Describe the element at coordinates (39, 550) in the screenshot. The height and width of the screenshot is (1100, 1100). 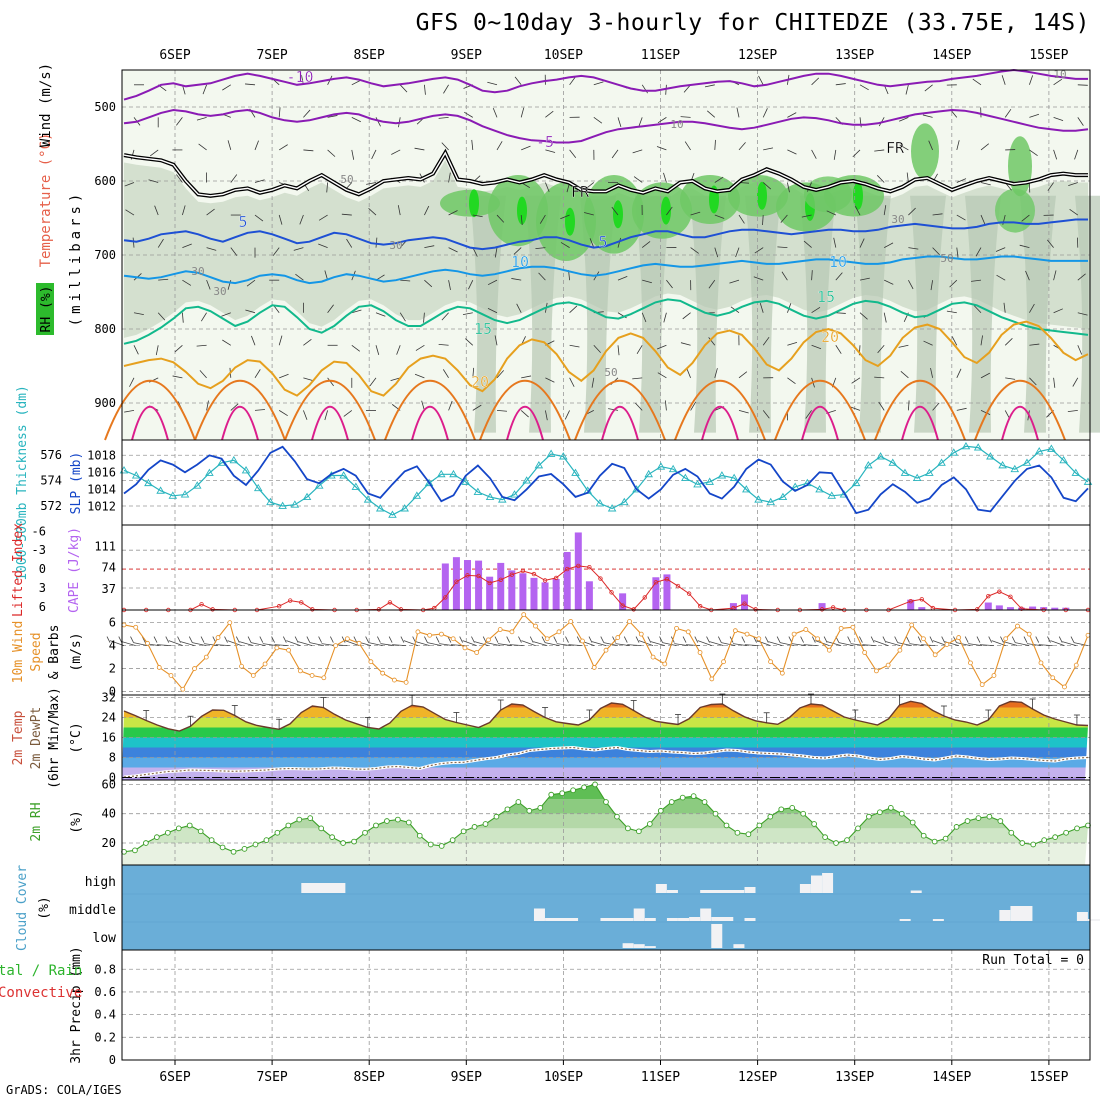
I see `ytick-lifted-index: -3` at that location.